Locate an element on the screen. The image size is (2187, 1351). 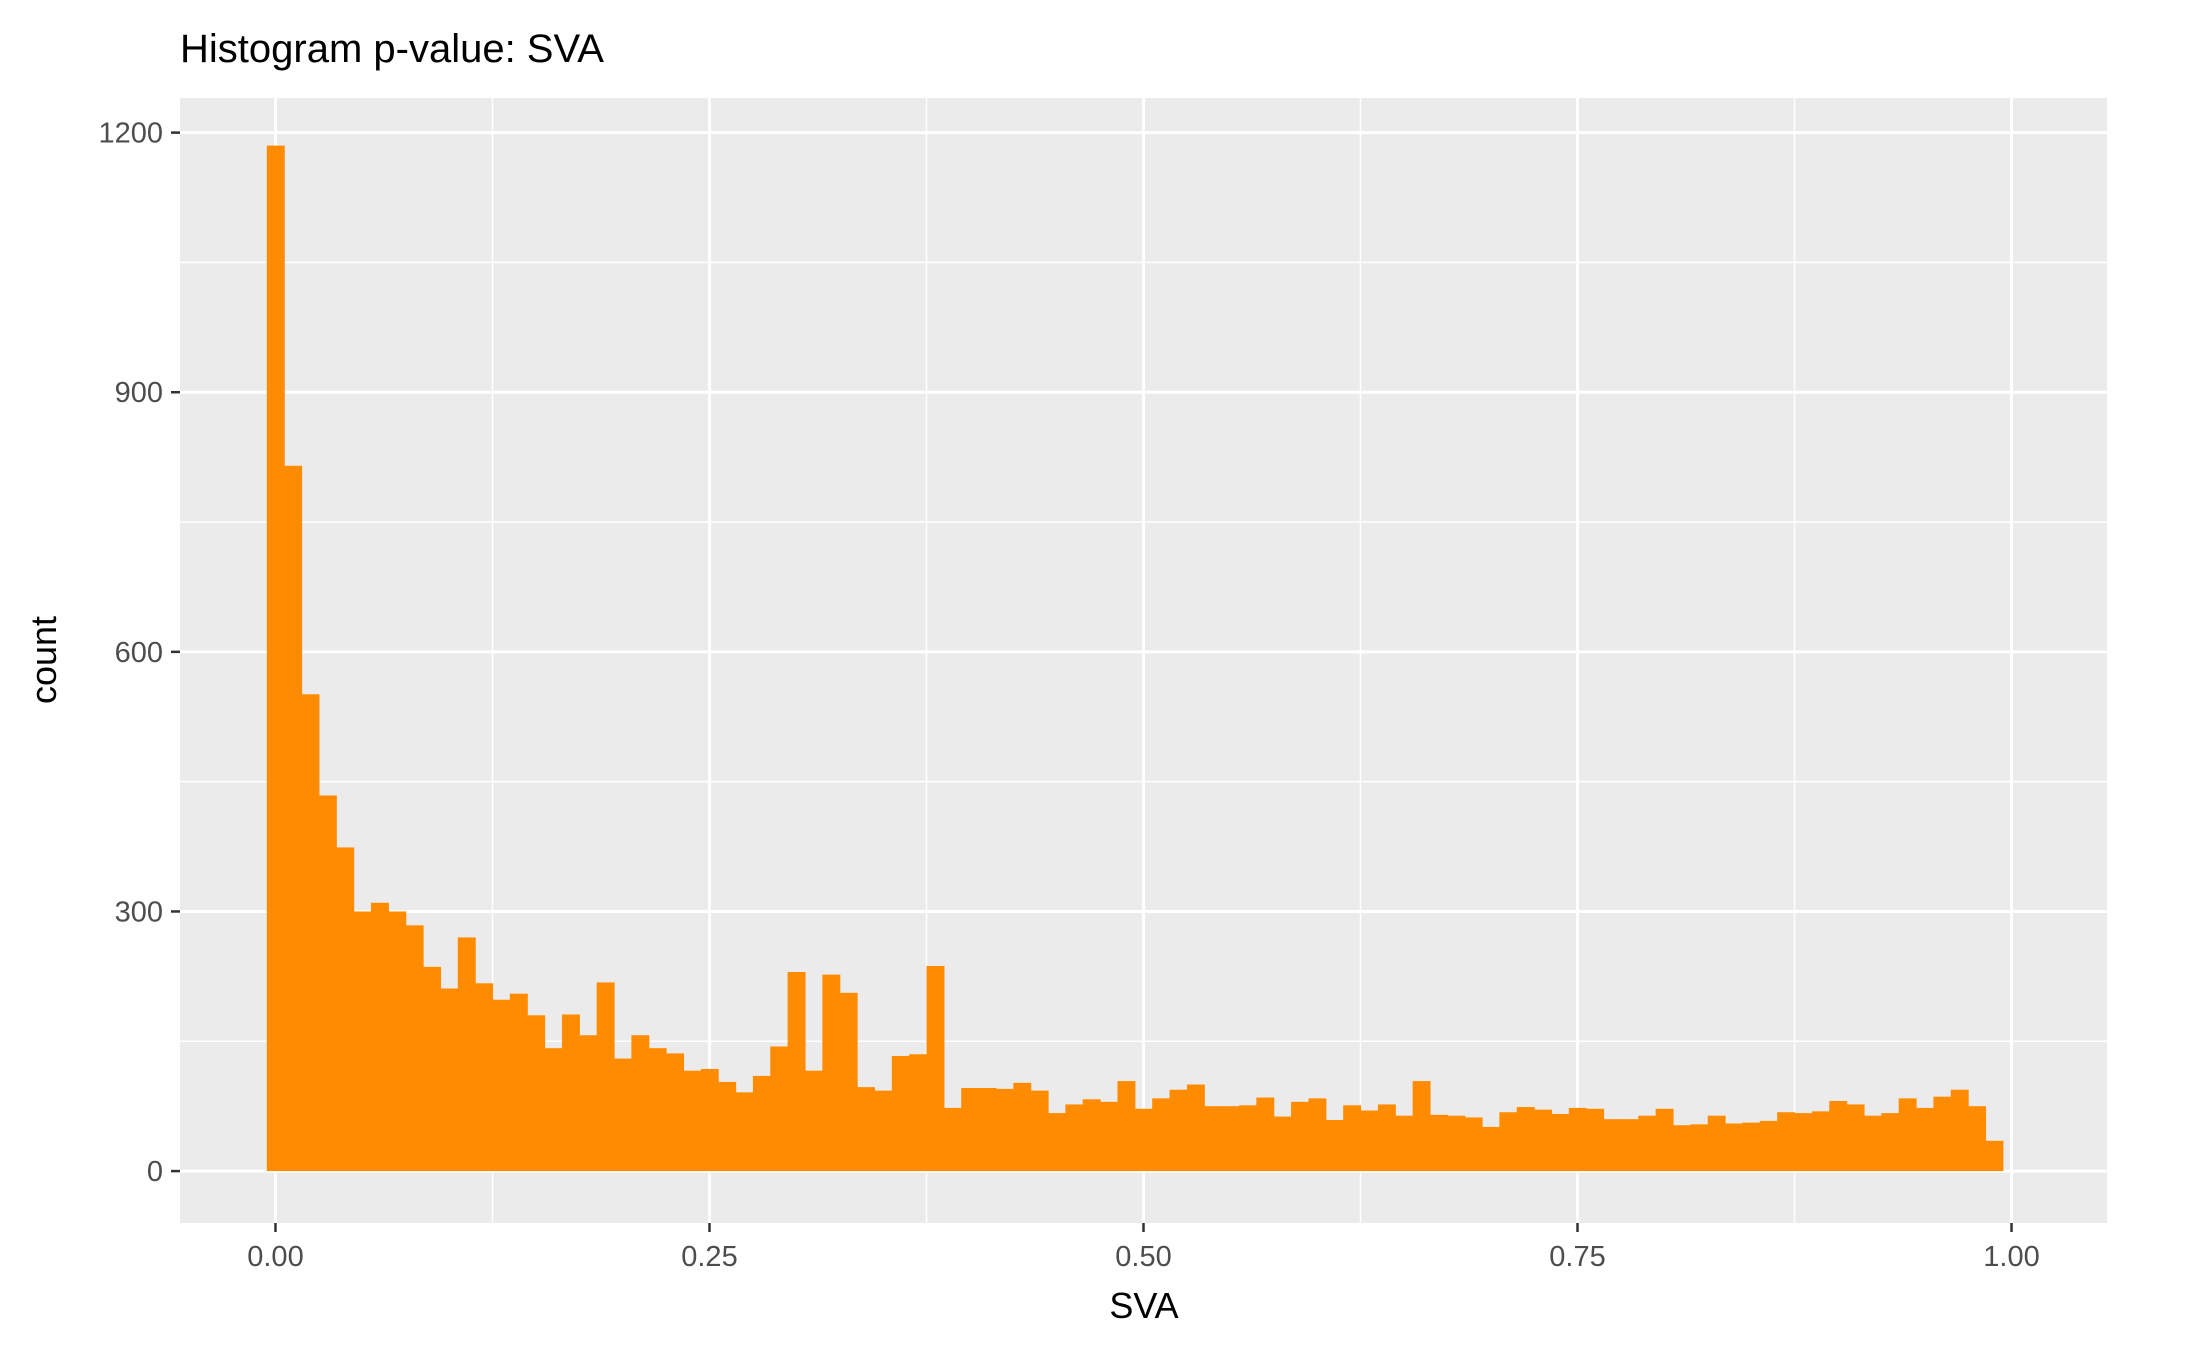
y-tick-label: 300 is located at coordinates (139, 912).